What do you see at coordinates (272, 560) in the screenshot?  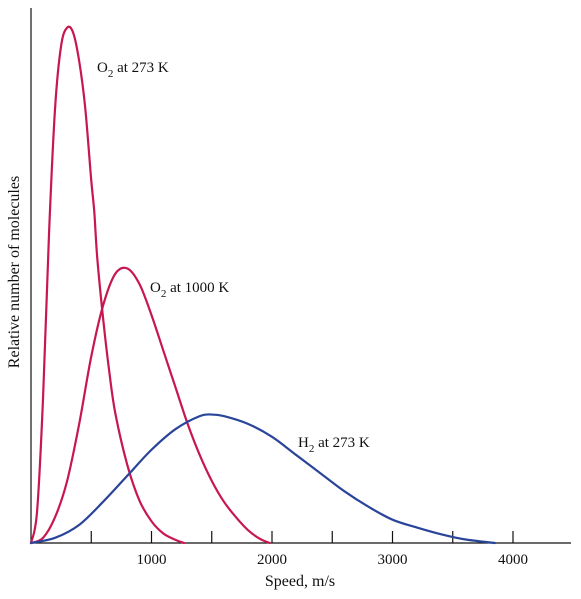 I see `x-tick-label-2000: 2000` at bounding box center [272, 560].